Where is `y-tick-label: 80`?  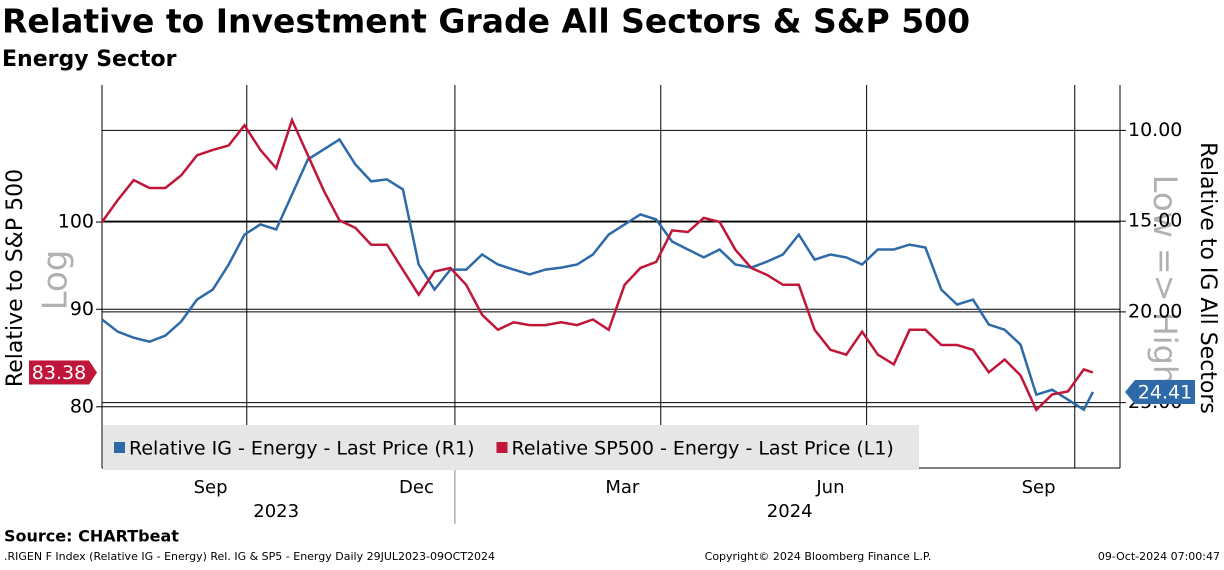 y-tick-label: 80 is located at coordinates (82, 406).